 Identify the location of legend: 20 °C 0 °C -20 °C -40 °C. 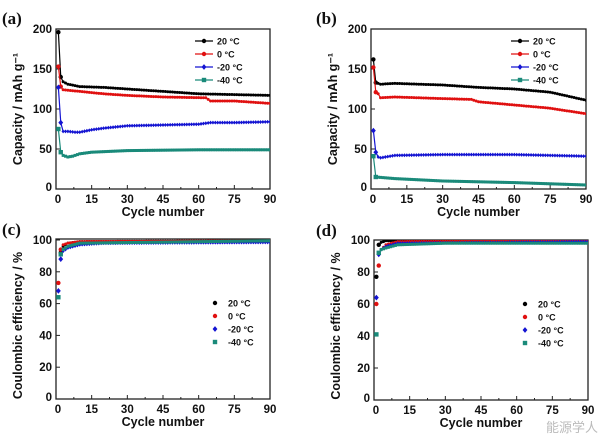
(535, 61).